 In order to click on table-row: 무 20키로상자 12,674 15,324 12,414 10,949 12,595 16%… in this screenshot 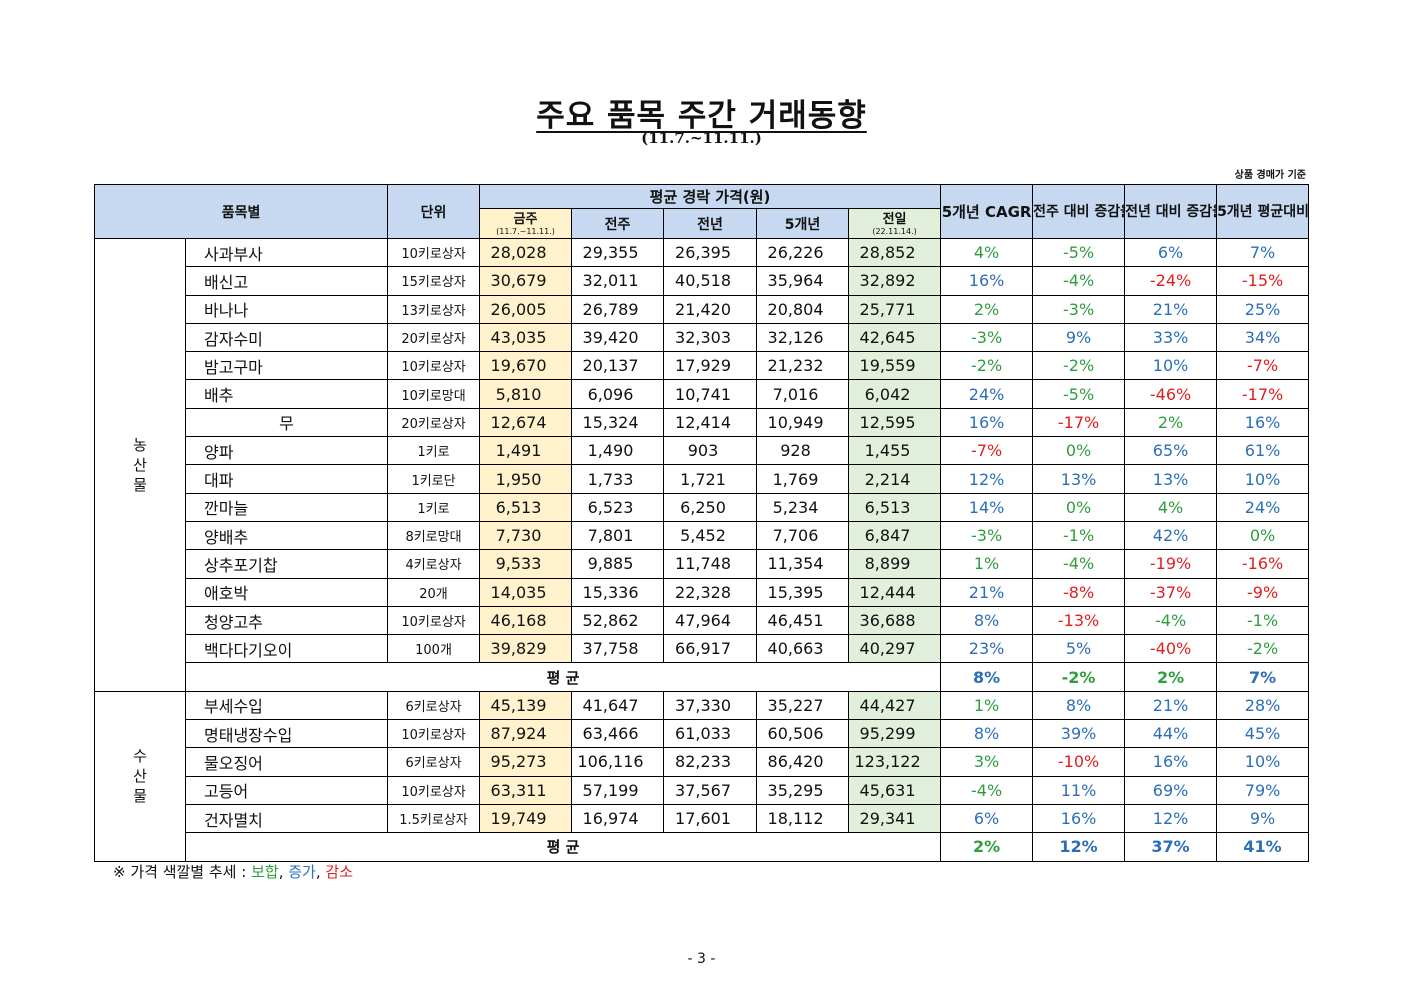, I will do `click(702, 422)`.